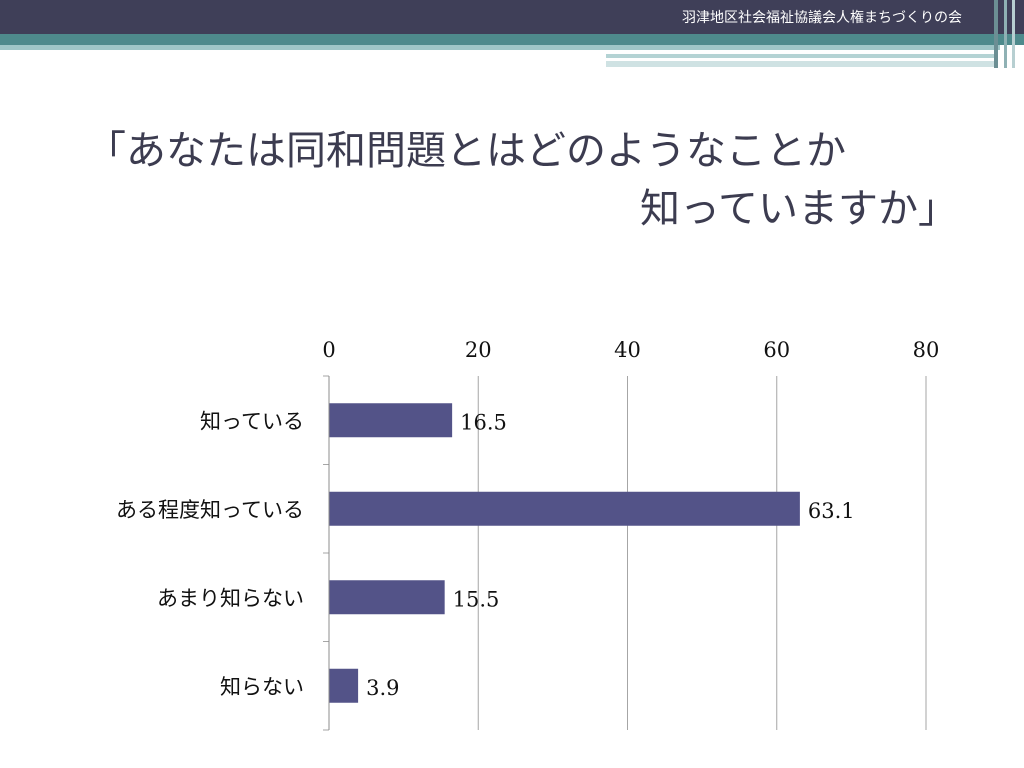 This screenshot has width=1024, height=768. I want to click on slide-title-line2: 知っていますか」, so click(799, 209).